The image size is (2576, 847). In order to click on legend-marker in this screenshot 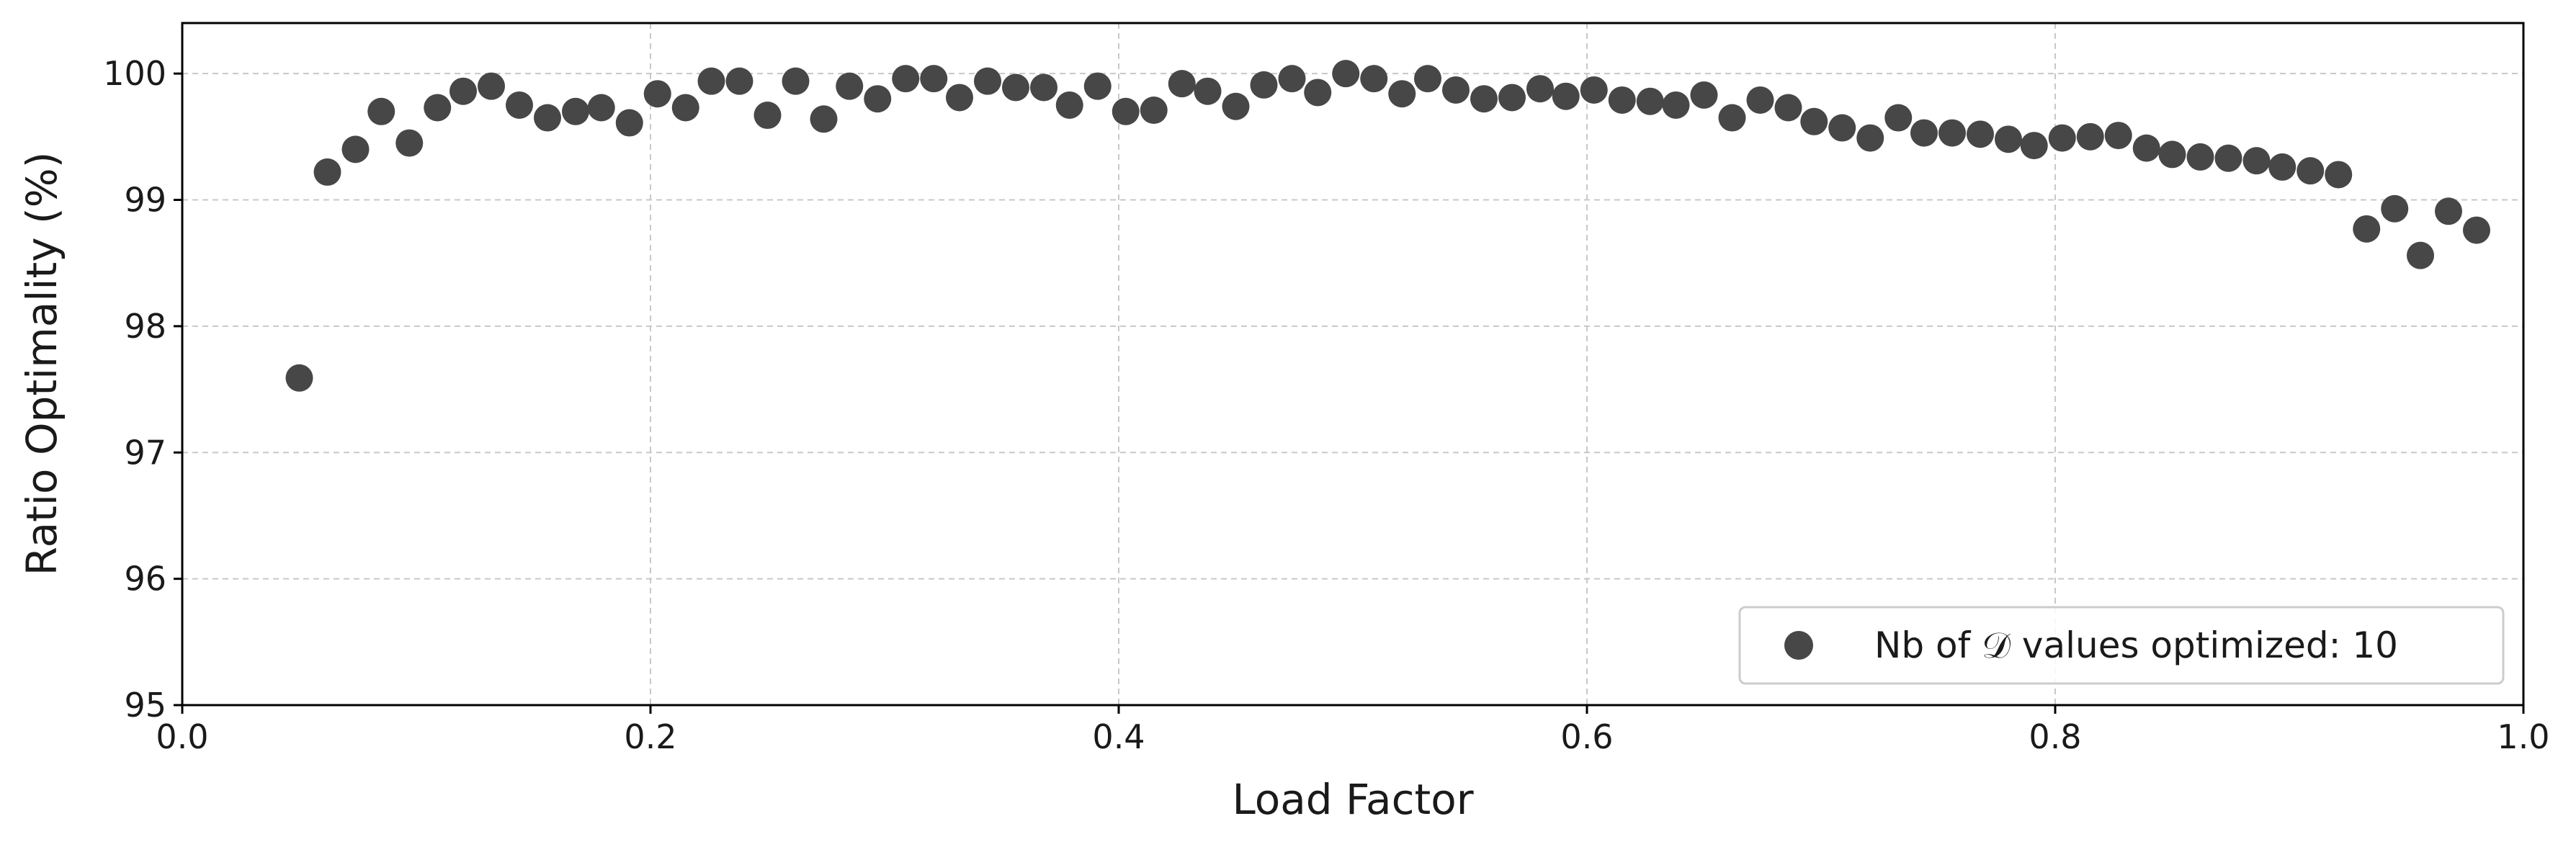, I will do `click(1798, 645)`.